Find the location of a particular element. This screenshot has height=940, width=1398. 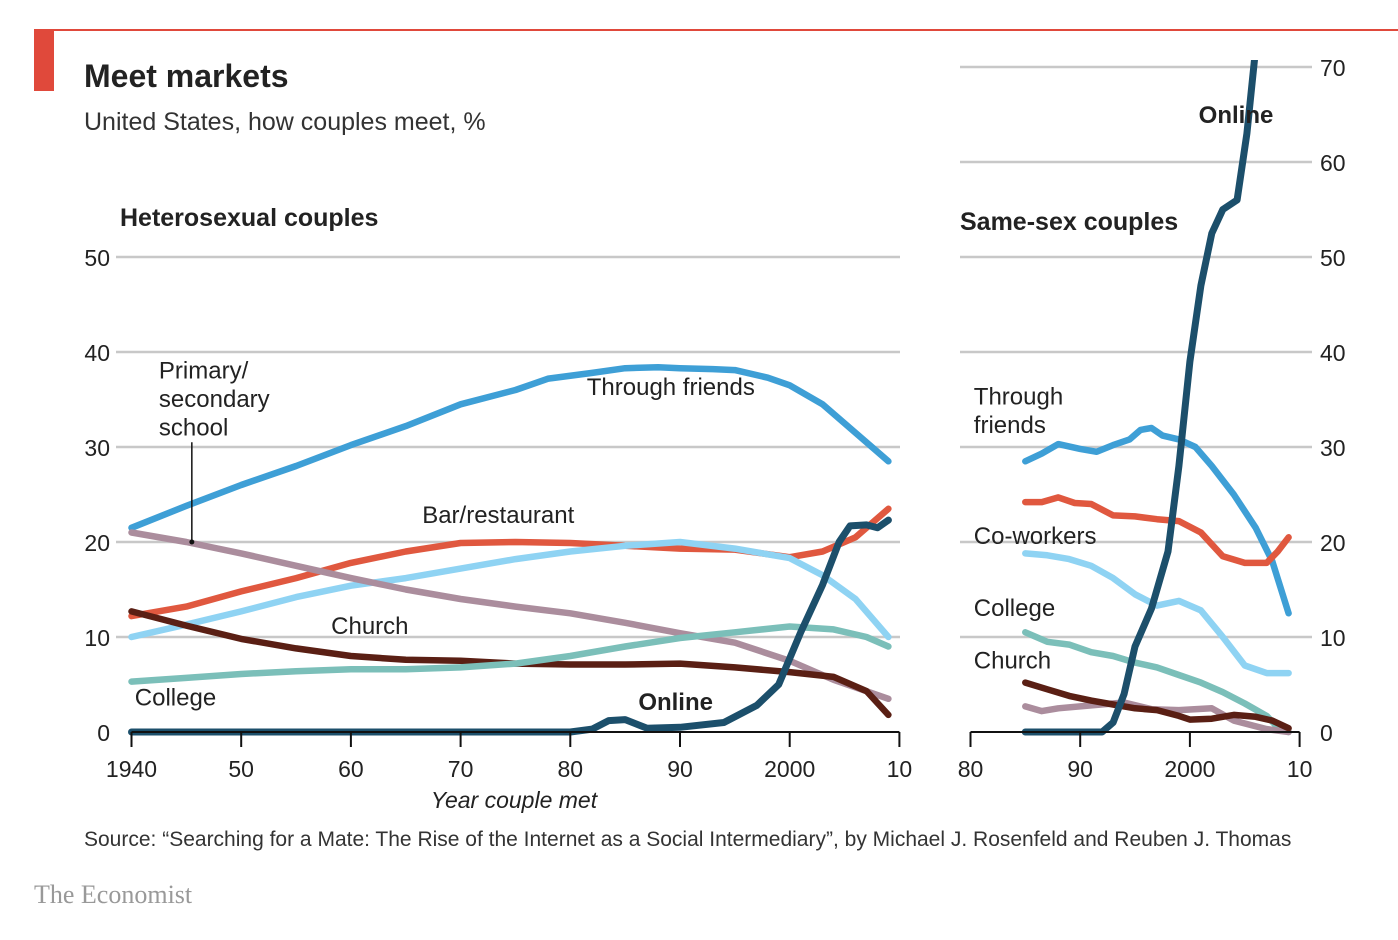

annotation-school-2: school is located at coordinates (193, 428).